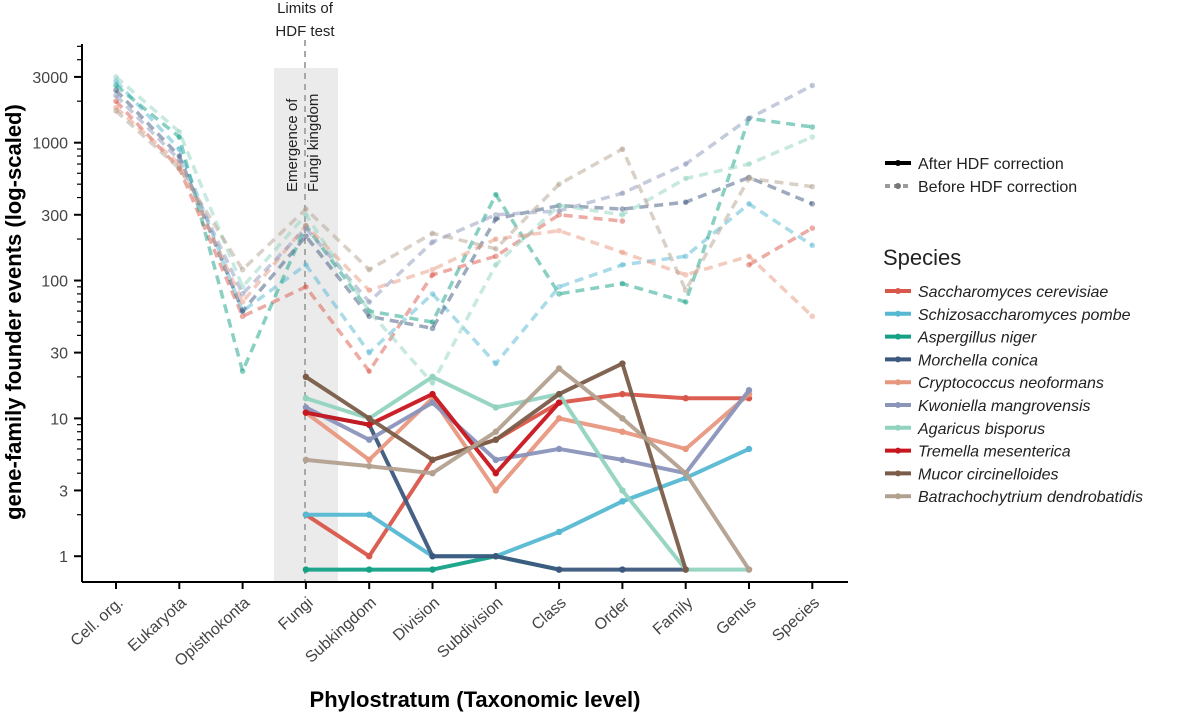  What do you see at coordinates (922, 257) in the screenshot?
I see `legend-species-title: Species` at bounding box center [922, 257].